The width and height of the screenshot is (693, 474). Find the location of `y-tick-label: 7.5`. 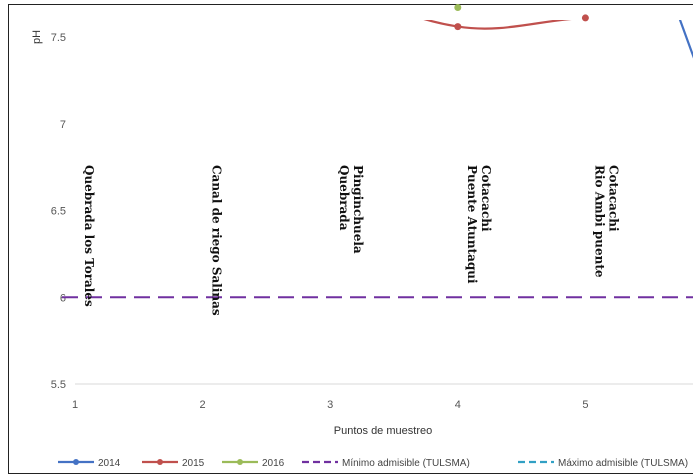

y-tick-label: 7.5 is located at coordinates (58, 38).